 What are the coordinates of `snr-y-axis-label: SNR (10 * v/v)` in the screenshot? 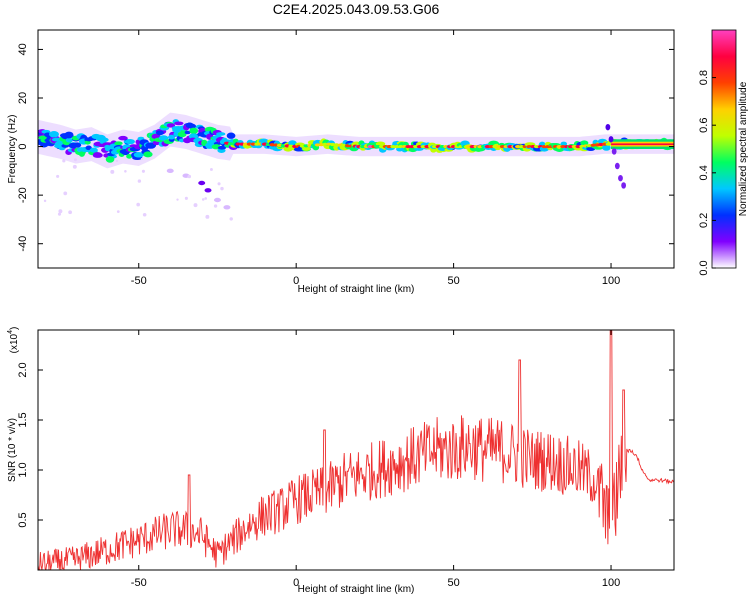 It's located at (12, 450).